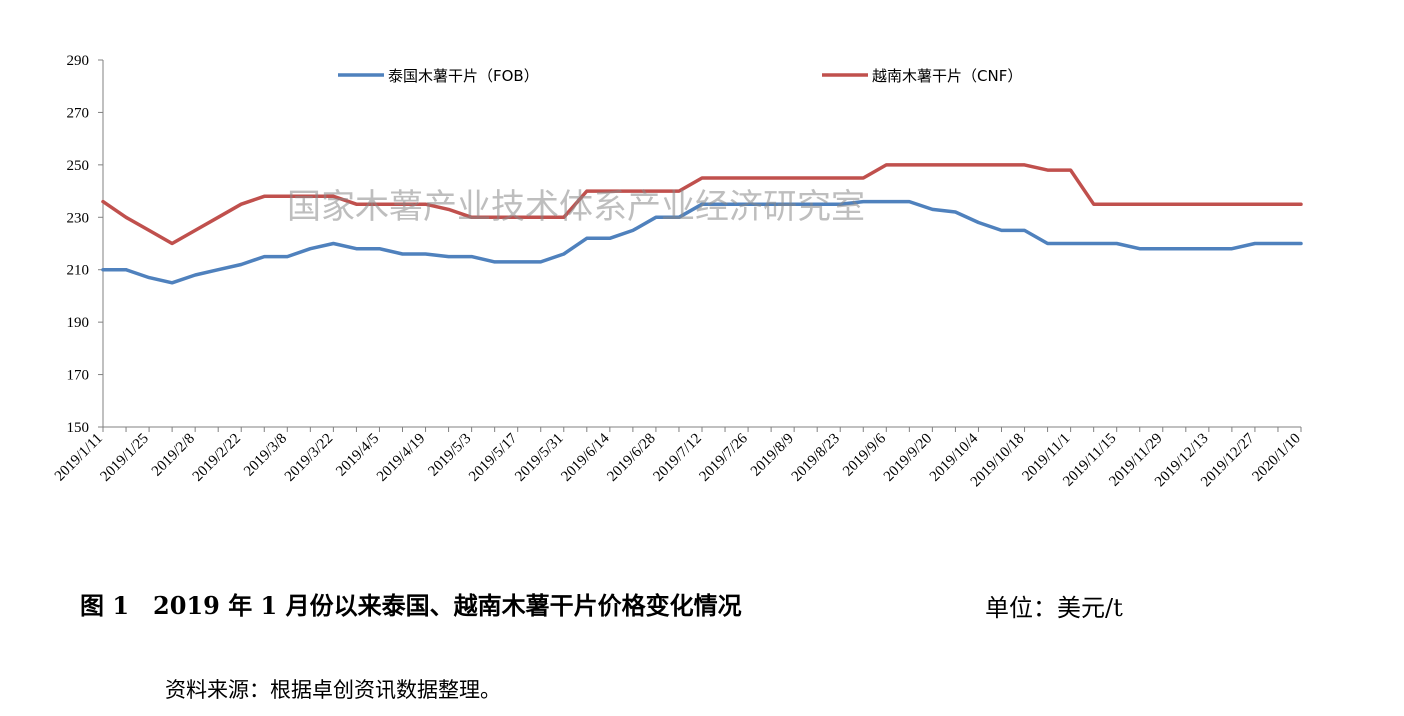  What do you see at coordinates (411, 605) in the screenshot?
I see `figure-caption: 图 1 2019 年 1 月份以来泰国、越南木薯干片价格变化情况` at bounding box center [411, 605].